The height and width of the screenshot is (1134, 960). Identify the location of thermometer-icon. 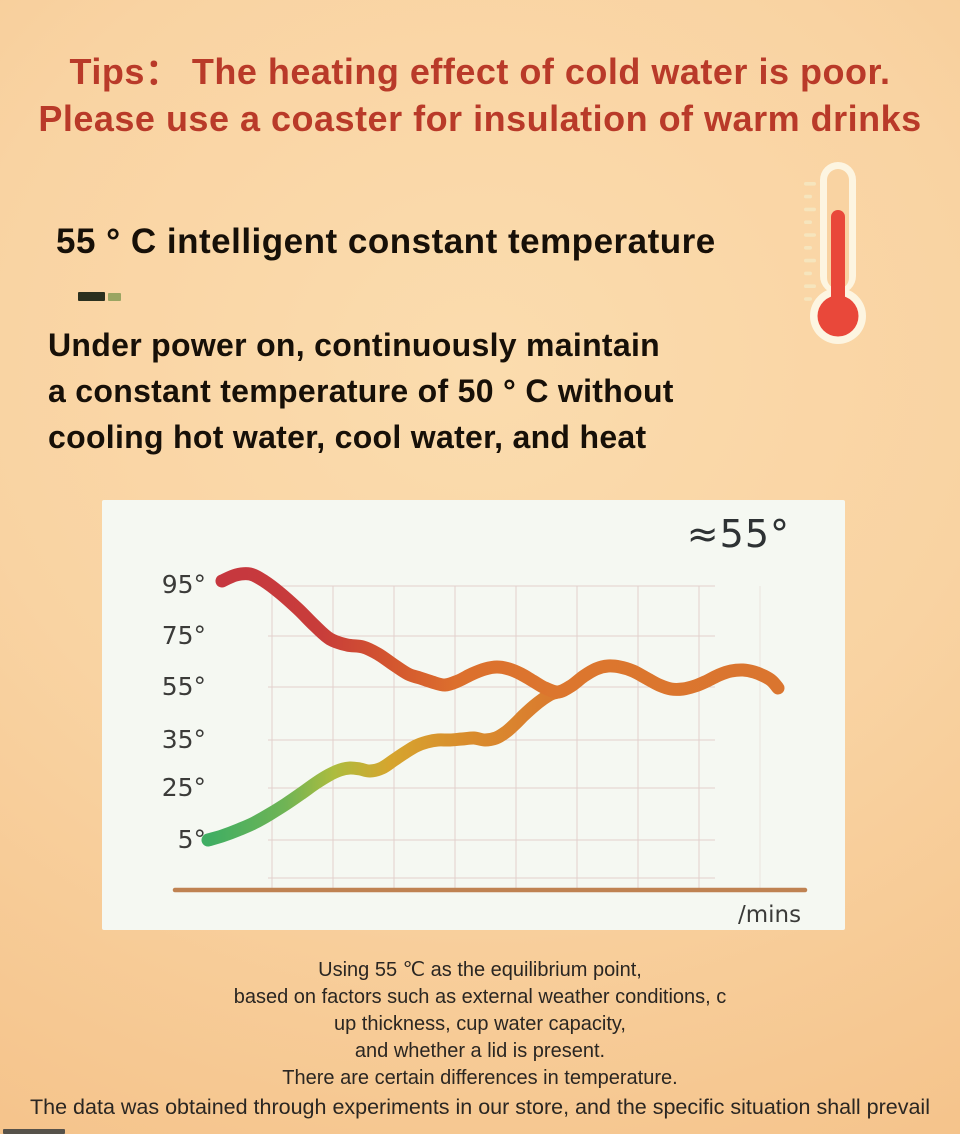
(835, 253).